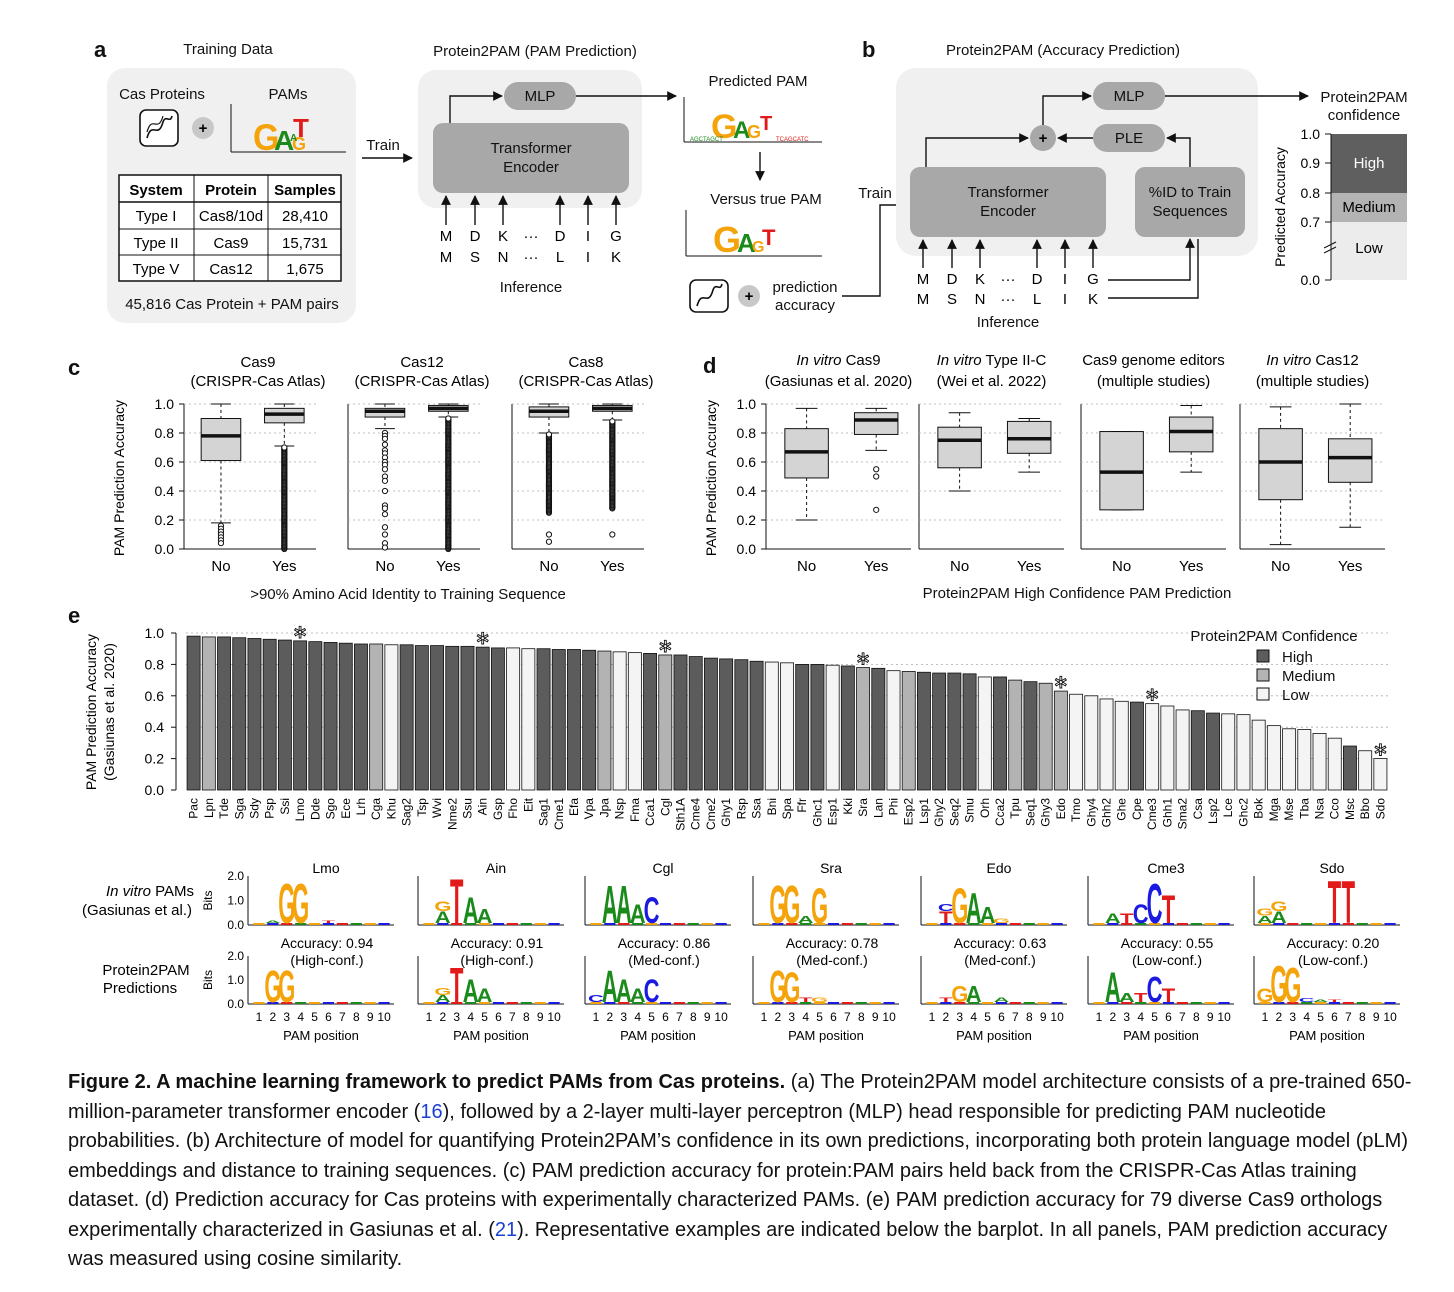  I want to click on true-pam-logo: G A G T, so click(753, 235).